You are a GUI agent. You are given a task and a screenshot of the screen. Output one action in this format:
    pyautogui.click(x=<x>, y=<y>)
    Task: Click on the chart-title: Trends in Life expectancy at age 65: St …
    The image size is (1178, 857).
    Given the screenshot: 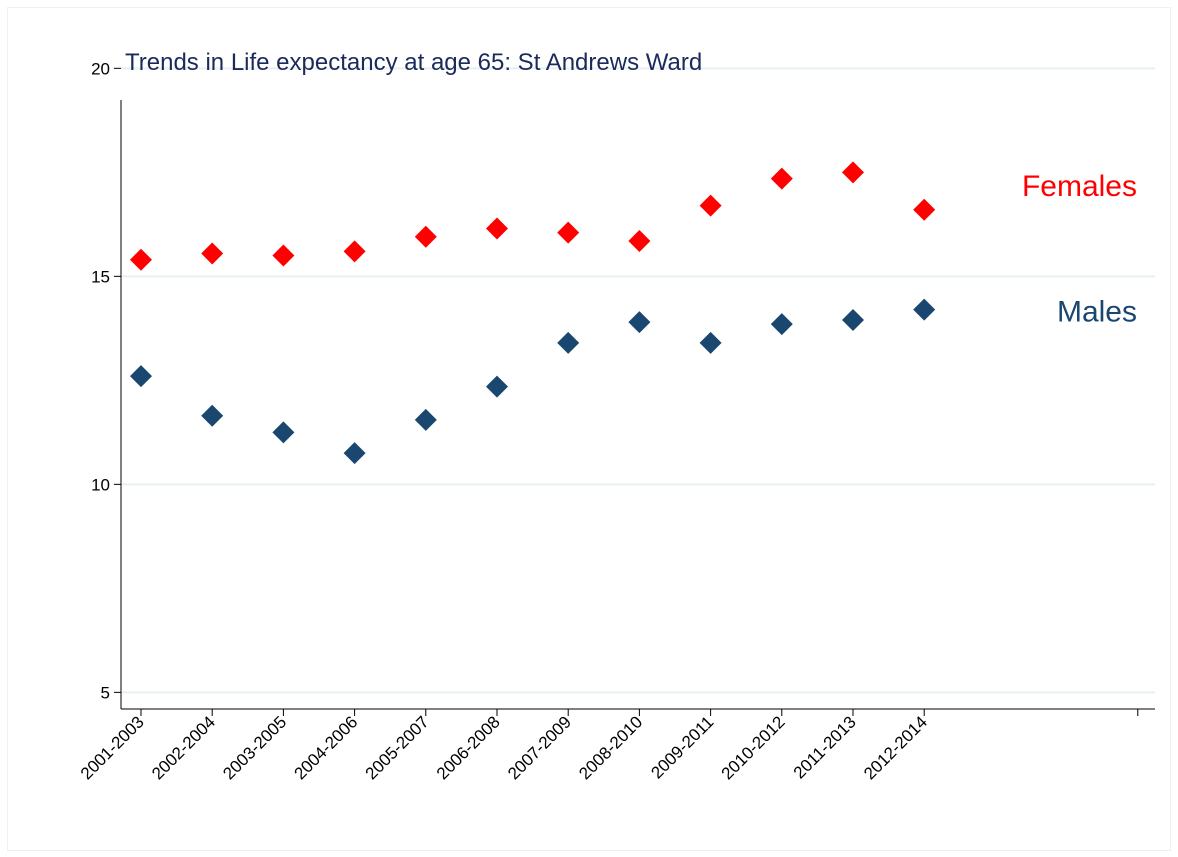 What is the action you would take?
    pyautogui.click(x=413, y=62)
    